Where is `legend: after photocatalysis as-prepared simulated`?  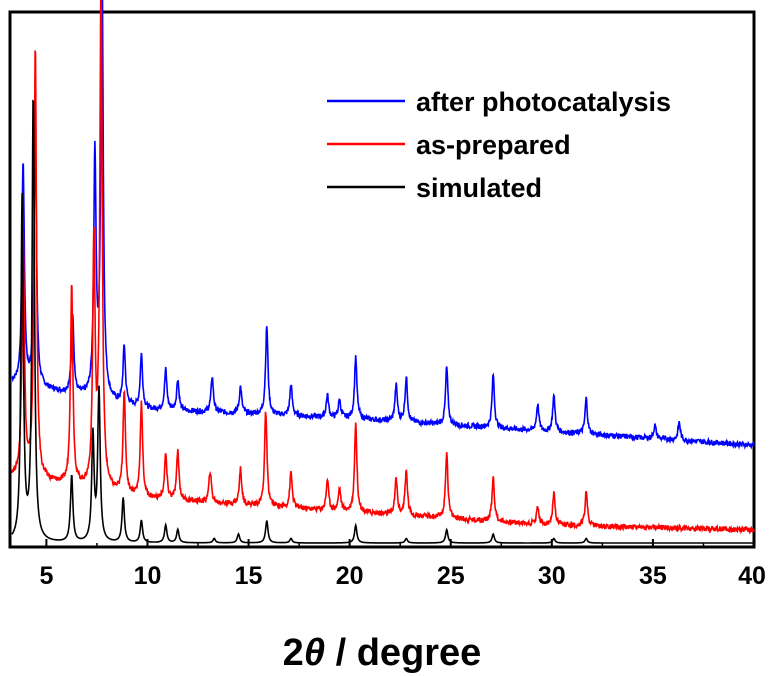 legend: after photocatalysis as-prepared simulated is located at coordinates (499, 145).